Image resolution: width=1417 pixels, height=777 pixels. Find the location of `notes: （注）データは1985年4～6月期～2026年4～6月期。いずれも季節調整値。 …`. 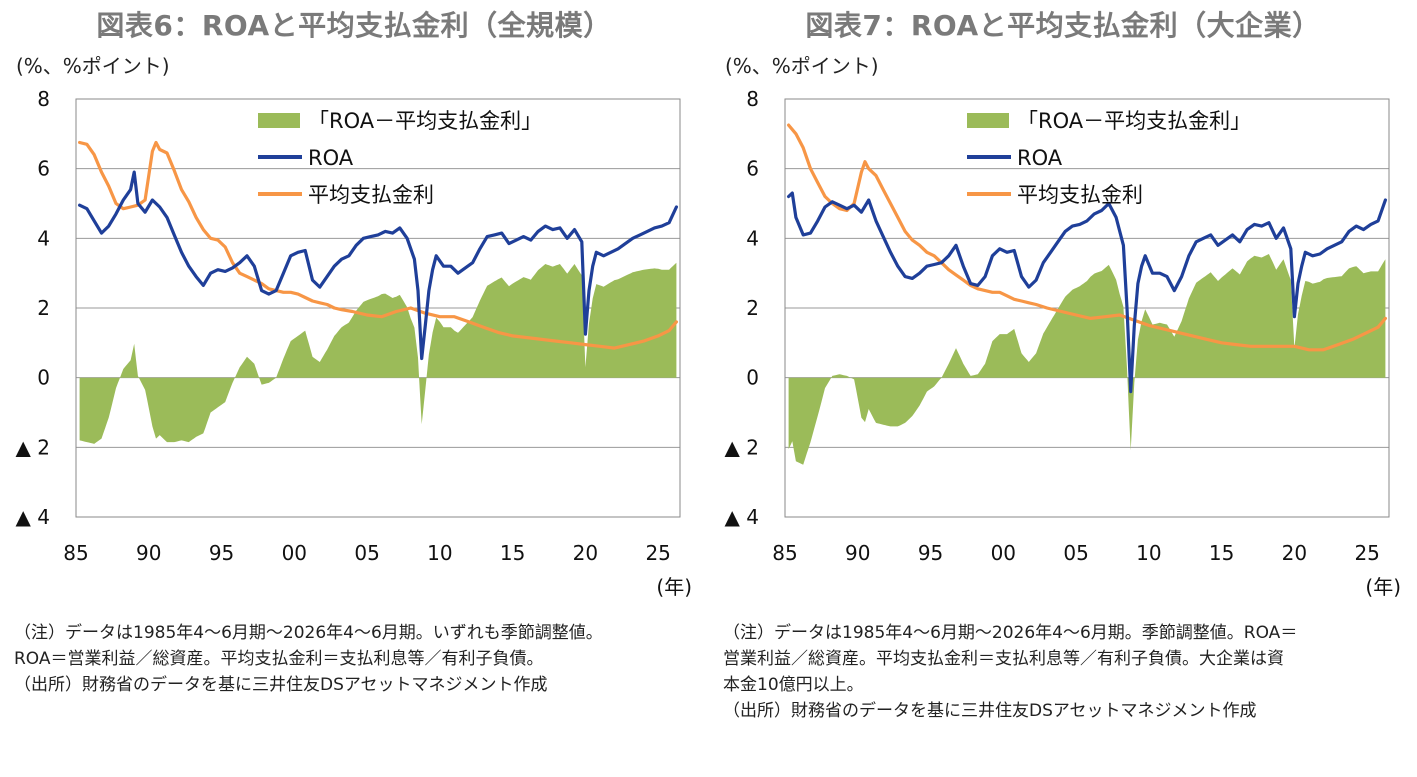

notes: （注）データは1985年4～6月期～2026年4～6月期。いずれも季節調整値。 … is located at coordinates (308, 659).